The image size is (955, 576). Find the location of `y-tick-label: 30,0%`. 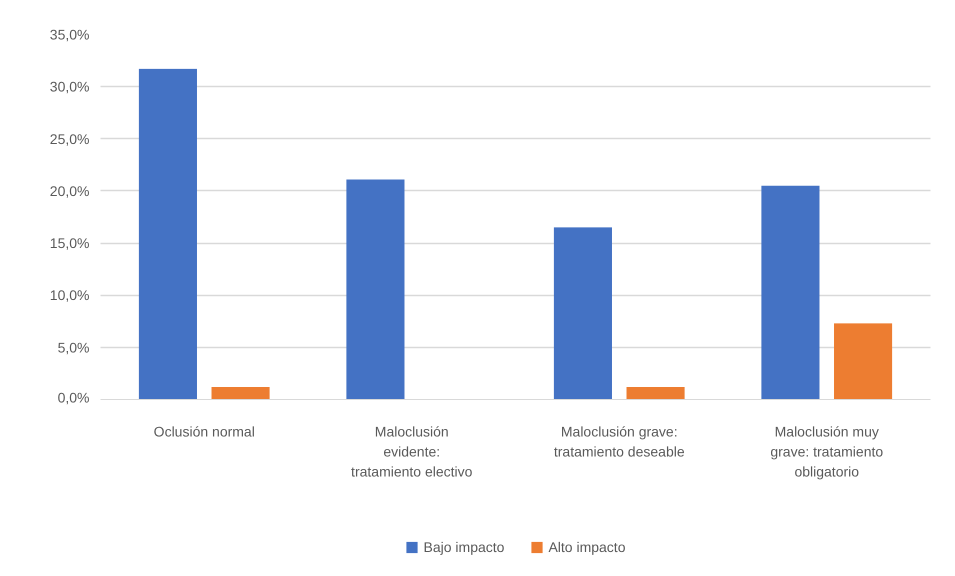

y-tick-label: 30,0% is located at coordinates (70, 86).